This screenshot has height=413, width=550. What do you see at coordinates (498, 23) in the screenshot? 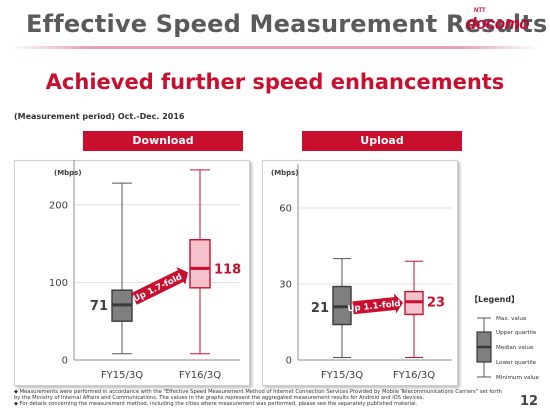
I see `docomo-logo: docomo` at bounding box center [498, 23].